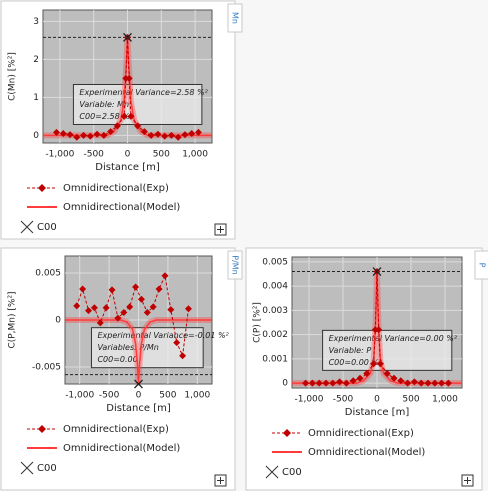 The height and width of the screenshot is (495, 488). Describe the element at coordinates (275, 262) in the screenshot. I see `y-tick-label: 0.005` at that location.